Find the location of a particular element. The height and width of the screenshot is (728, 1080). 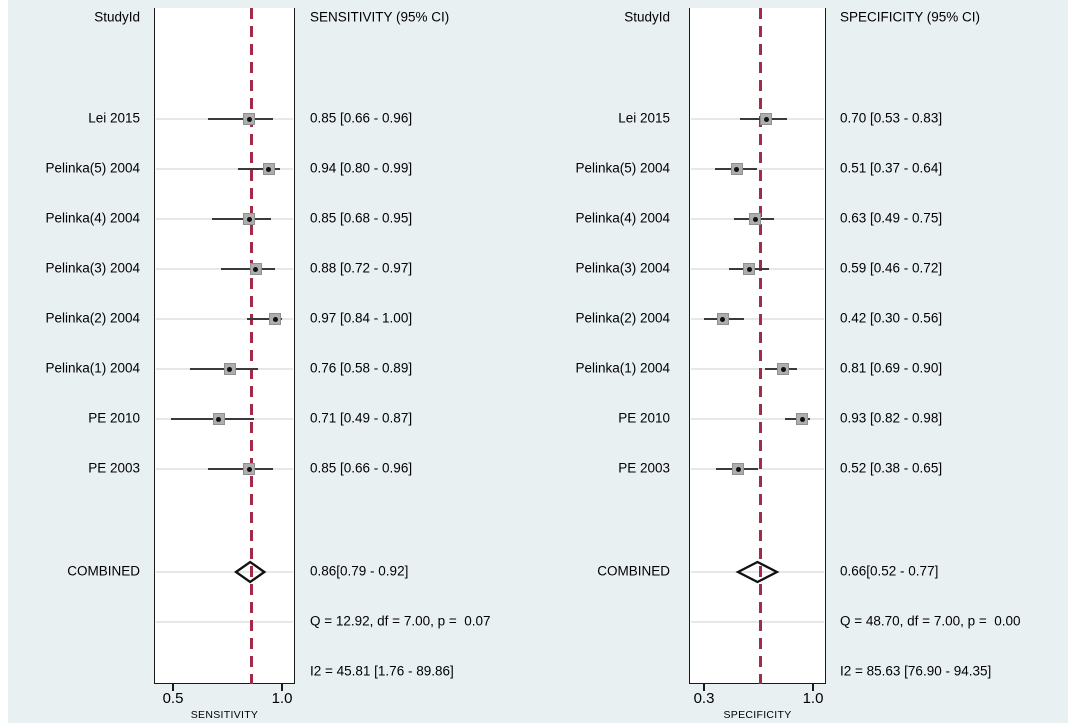

x-axis-title: SENSITIVITY is located at coordinates (224, 715).